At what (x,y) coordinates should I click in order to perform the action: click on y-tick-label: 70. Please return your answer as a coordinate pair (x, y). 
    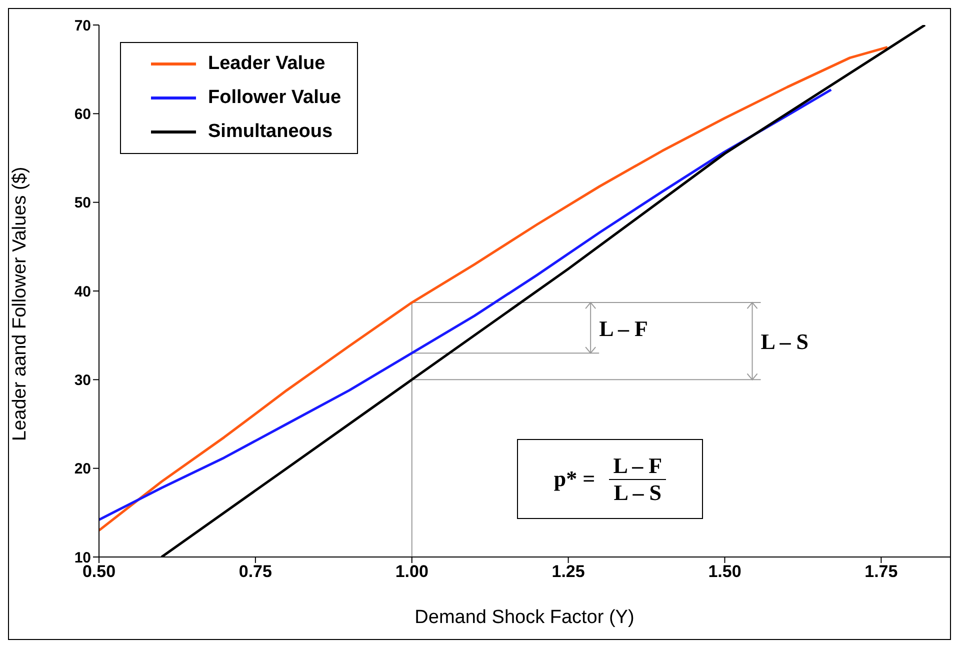
    Looking at the image, I should click on (82, 25).